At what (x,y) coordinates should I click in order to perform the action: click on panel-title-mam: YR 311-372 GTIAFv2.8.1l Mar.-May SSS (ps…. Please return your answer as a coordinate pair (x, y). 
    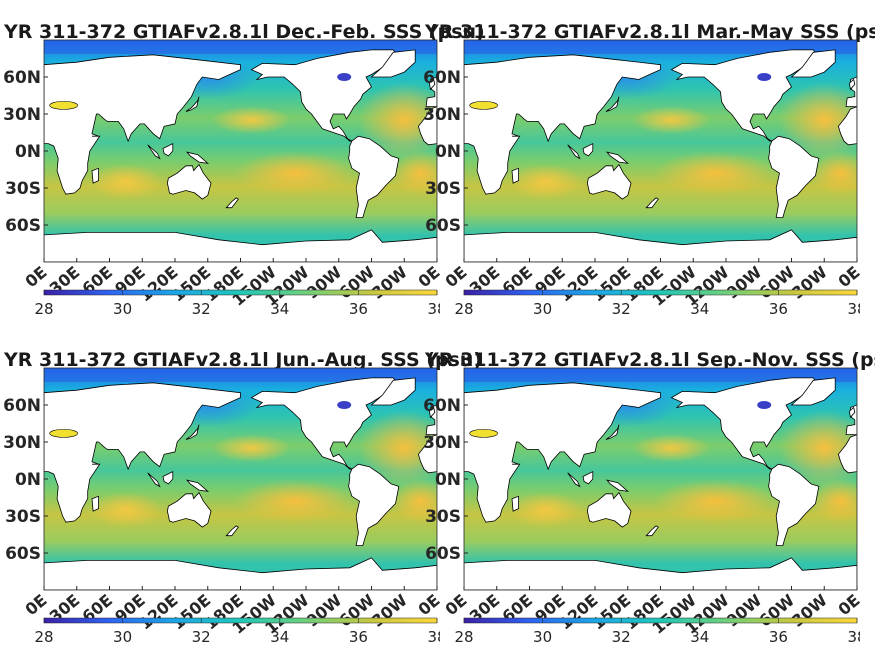
    Looking at the image, I should click on (650, 32).